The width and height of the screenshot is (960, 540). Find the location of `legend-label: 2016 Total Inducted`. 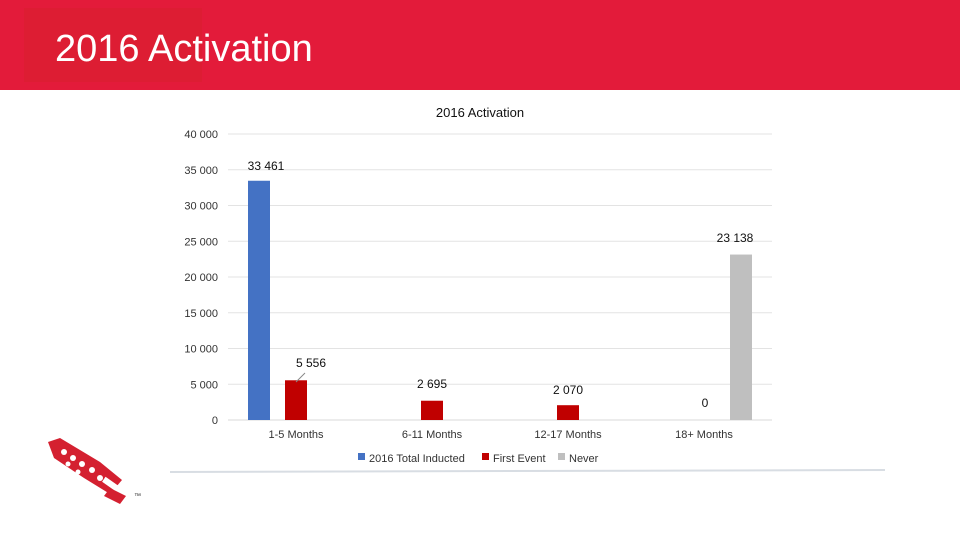

legend-label: 2016 Total Inducted is located at coordinates (417, 459).